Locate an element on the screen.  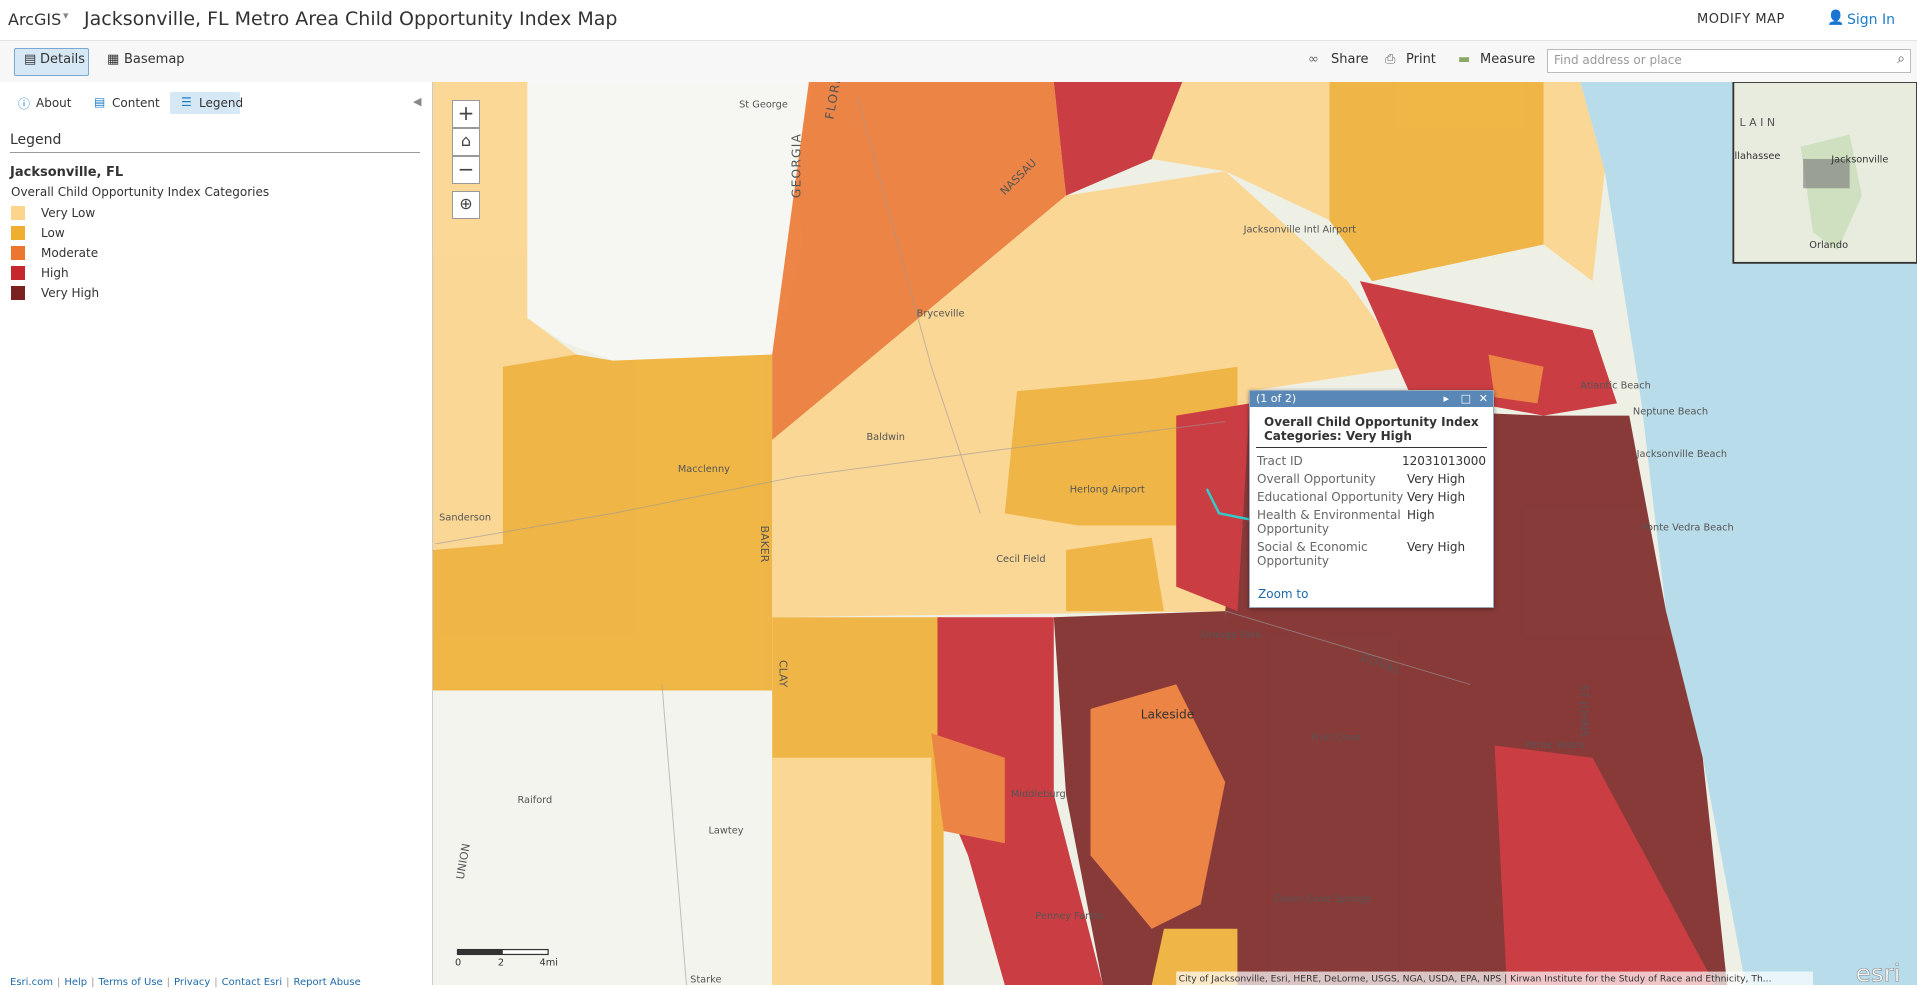
overview-extent is located at coordinates (1826, 173).